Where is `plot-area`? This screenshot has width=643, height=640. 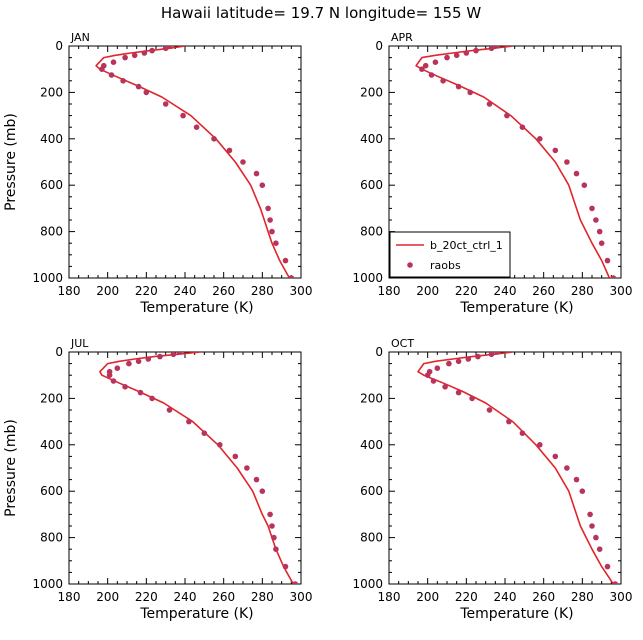
plot-area is located at coordinates (517, 468).